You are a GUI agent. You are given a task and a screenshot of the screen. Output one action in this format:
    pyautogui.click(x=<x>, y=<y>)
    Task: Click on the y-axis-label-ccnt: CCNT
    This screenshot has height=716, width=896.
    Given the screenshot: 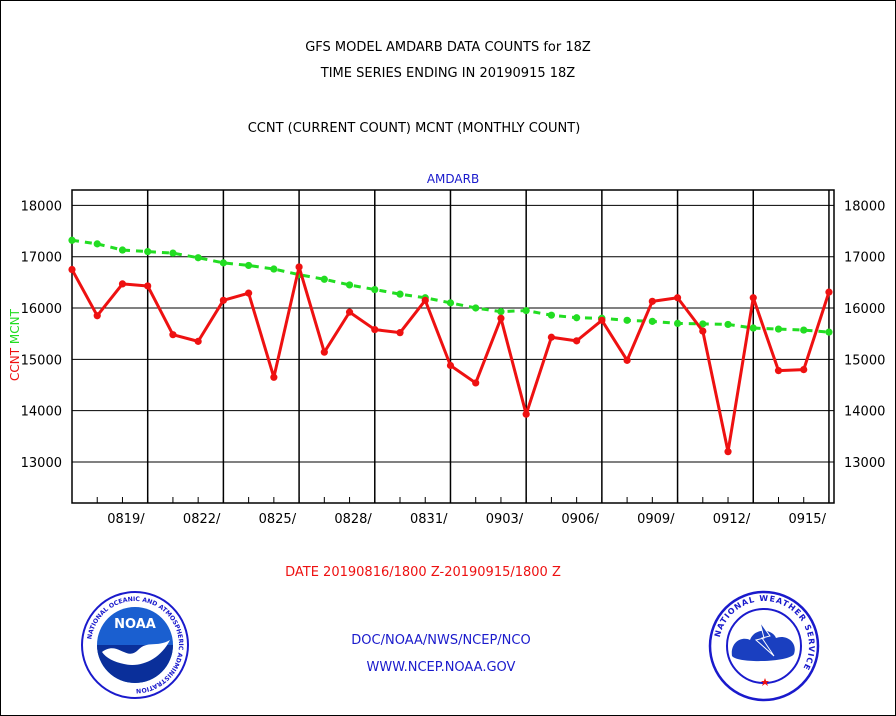 What is the action you would take?
    pyautogui.click(x=15, y=362)
    